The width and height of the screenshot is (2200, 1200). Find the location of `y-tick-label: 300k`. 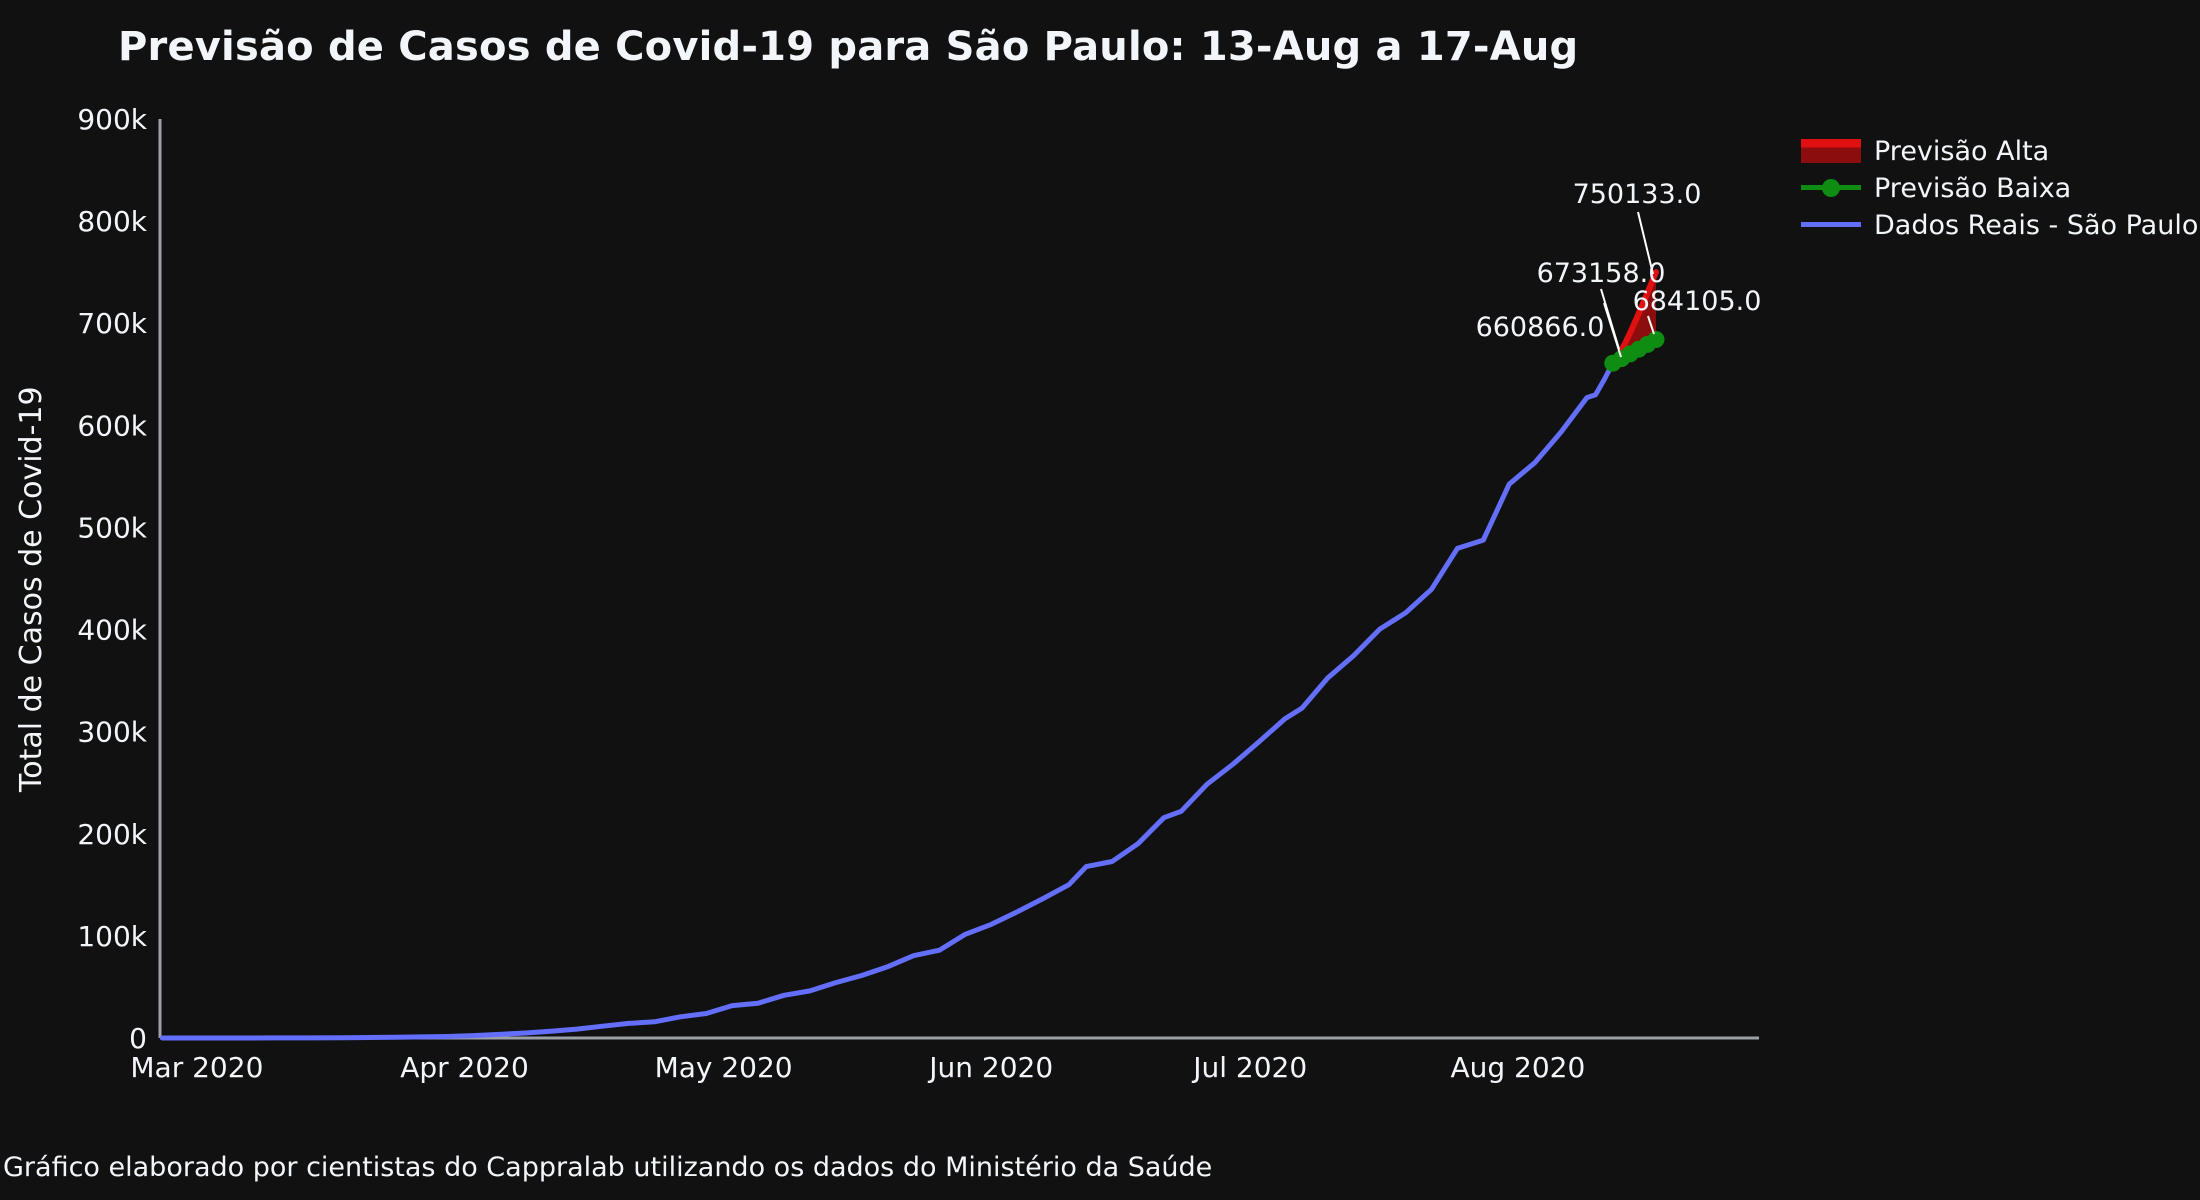

y-tick-label: 300k is located at coordinates (112, 732).